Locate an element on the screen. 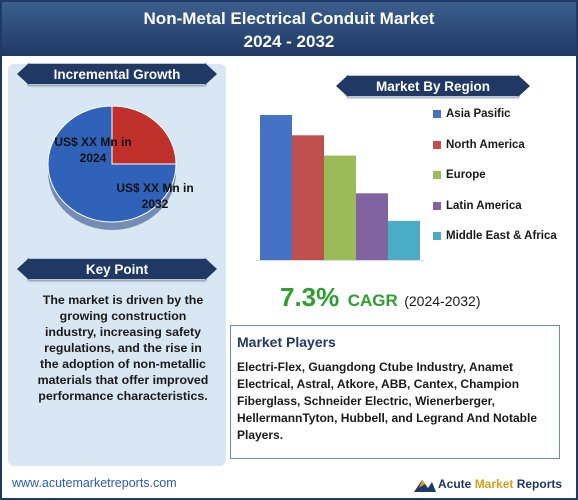 This screenshot has height=500, width=578. legend-label-2: Europe is located at coordinates (466, 175).